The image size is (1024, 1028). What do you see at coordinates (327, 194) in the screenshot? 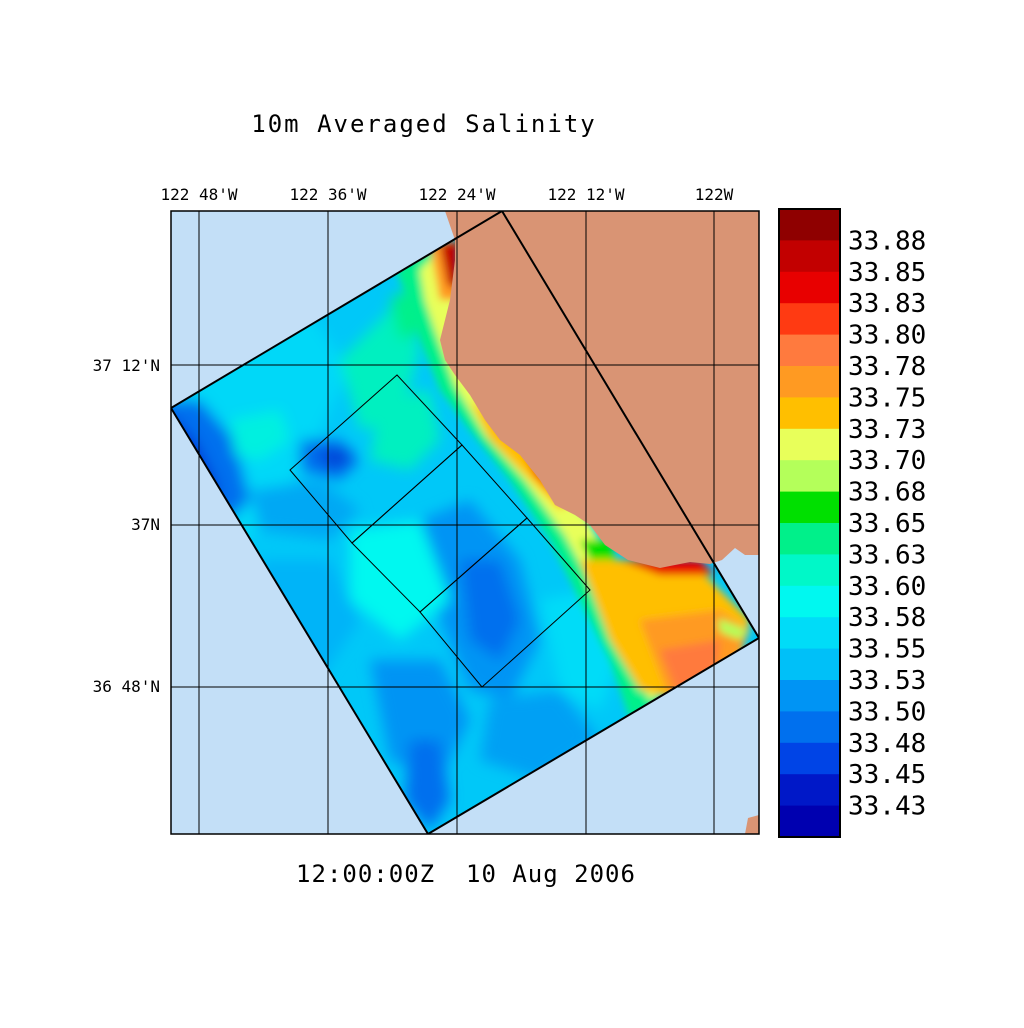
I see `lon-label-2: 122 36'W` at bounding box center [327, 194].